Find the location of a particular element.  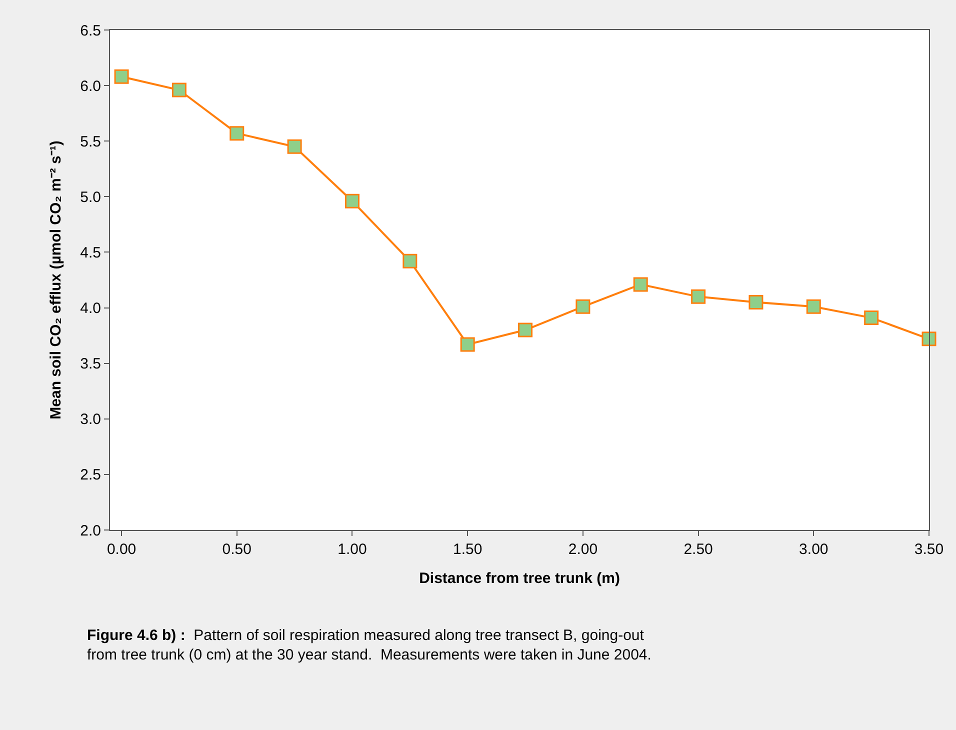

x-tick-label: 2.50 is located at coordinates (698, 549).